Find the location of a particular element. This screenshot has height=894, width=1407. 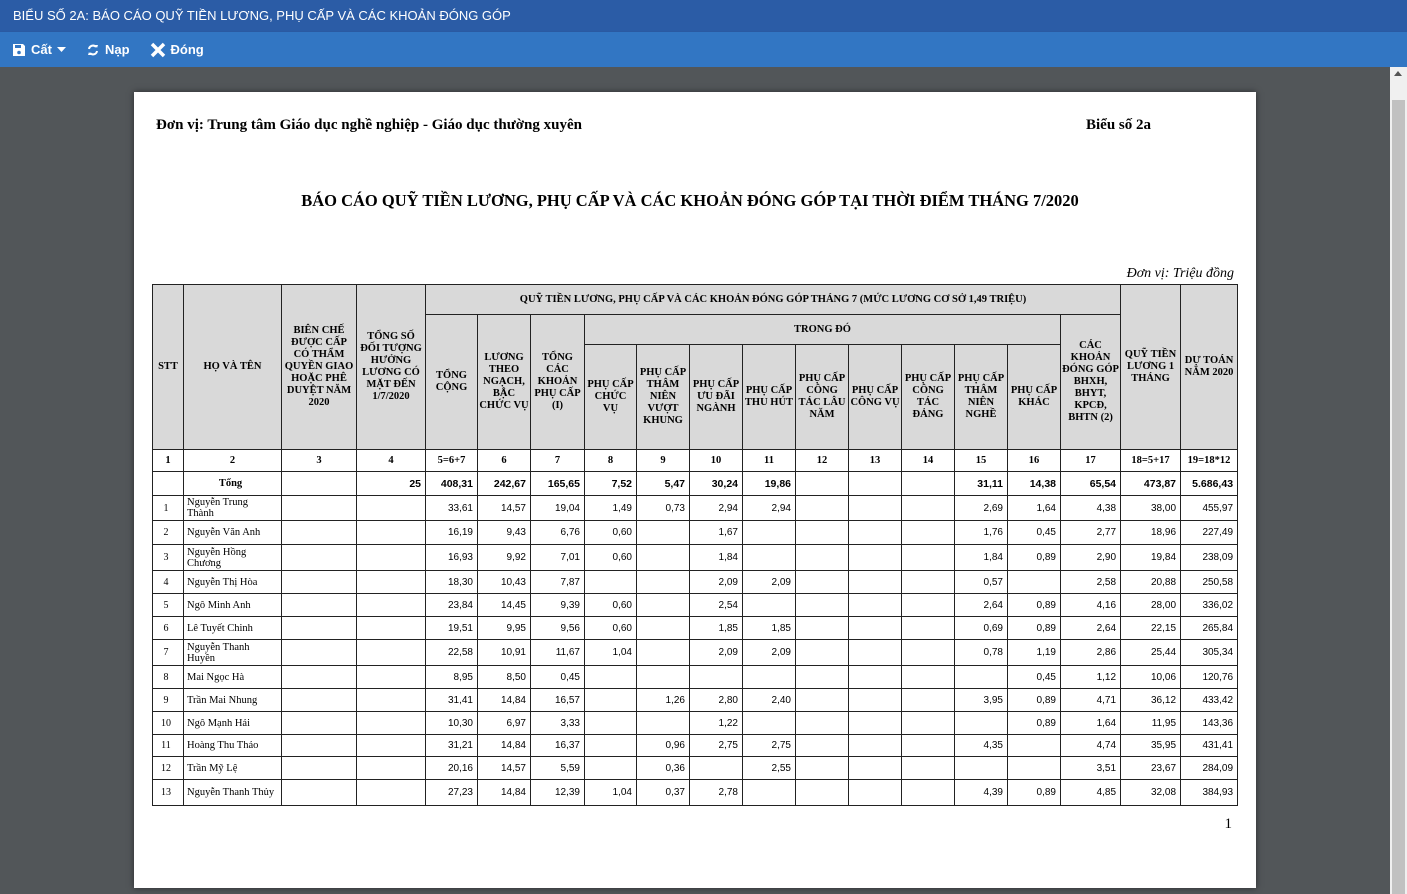

cell-col-7: 16,57 is located at coordinates (557, 700).